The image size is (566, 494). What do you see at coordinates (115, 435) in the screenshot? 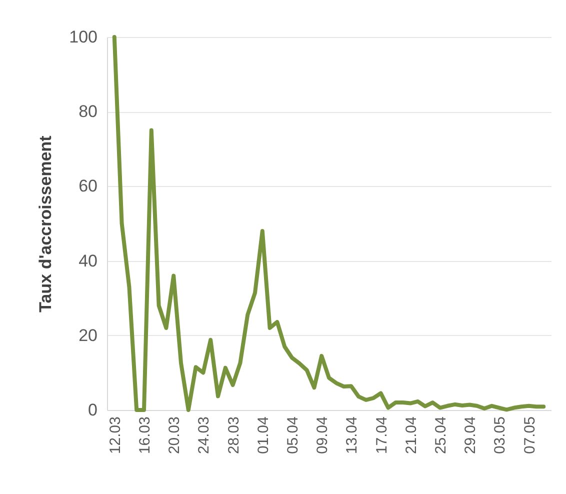
I see `x-tick-label: 12.03` at bounding box center [115, 435].